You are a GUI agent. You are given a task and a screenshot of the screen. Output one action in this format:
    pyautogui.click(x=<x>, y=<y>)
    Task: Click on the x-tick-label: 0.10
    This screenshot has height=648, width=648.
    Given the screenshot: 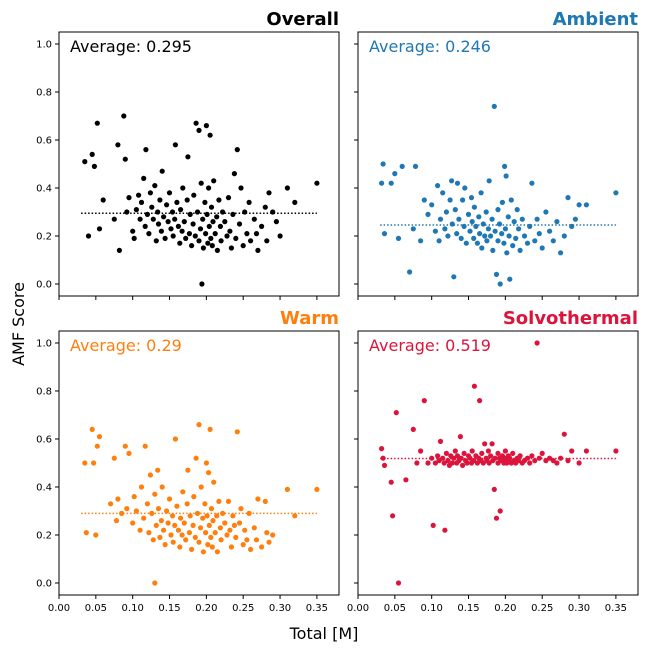 What is the action you would take?
    pyautogui.click(x=432, y=608)
    